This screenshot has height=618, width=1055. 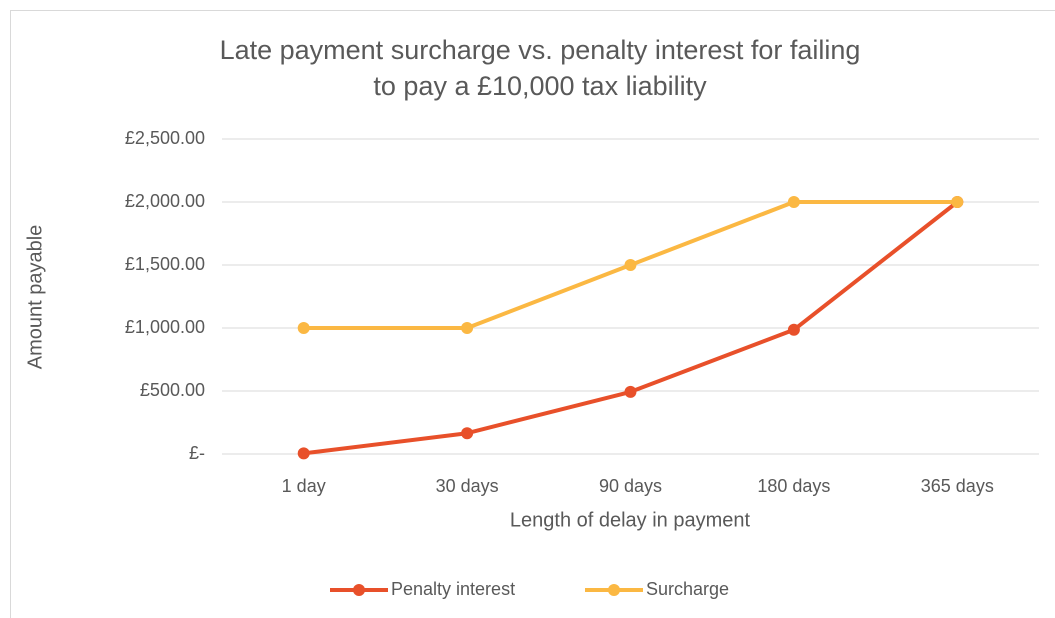 What do you see at coordinates (165, 264) in the screenshot?
I see `y-tick-label: £1,500.00` at bounding box center [165, 264].